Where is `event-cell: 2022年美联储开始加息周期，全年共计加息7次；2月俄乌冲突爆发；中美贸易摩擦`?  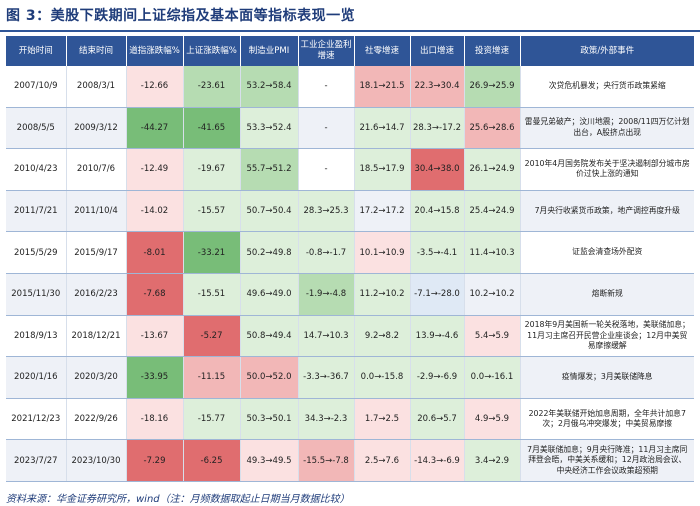
event-cell: 2022年美联储开始加息周期，全年共计加息7次；2月俄乌冲突爆发；中美贸易摩擦 is located at coordinates (607, 419).